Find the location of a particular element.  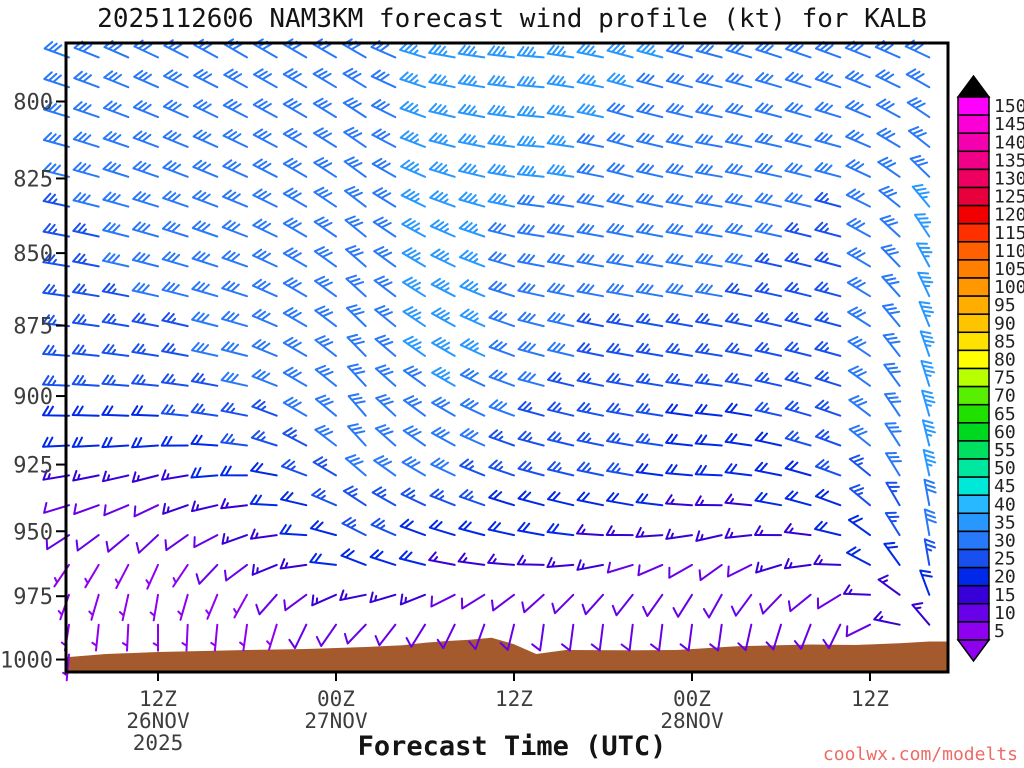

colorbar-label: 10 is located at coordinates (1005, 613).